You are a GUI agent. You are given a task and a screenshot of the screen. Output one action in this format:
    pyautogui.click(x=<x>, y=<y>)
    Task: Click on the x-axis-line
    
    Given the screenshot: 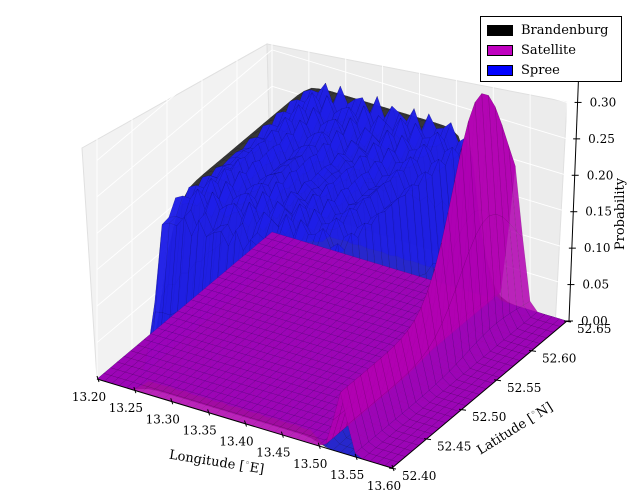 What is the action you would take?
    pyautogui.click(x=244, y=423)
    